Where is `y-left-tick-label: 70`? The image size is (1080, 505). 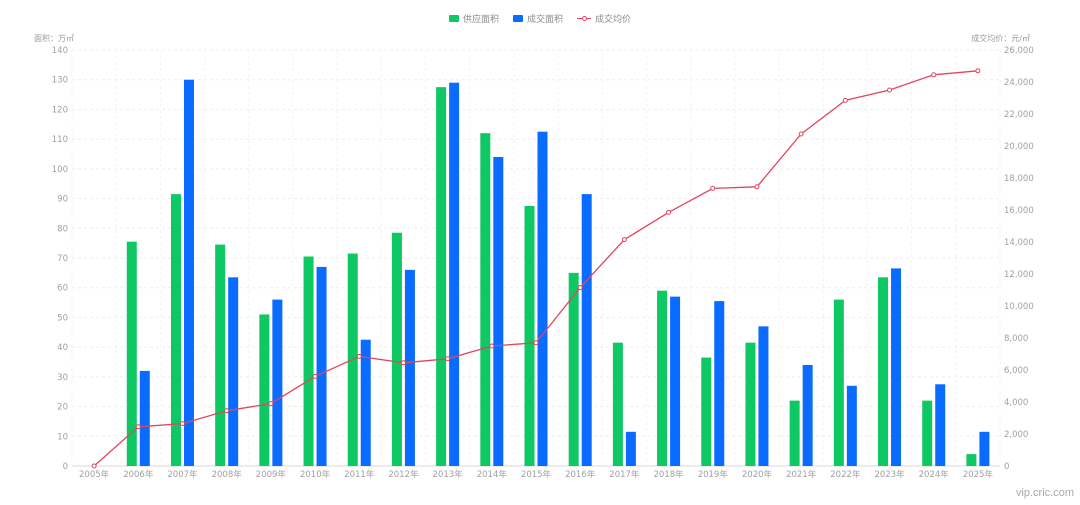 y-left-tick-label: 70 is located at coordinates (62, 259).